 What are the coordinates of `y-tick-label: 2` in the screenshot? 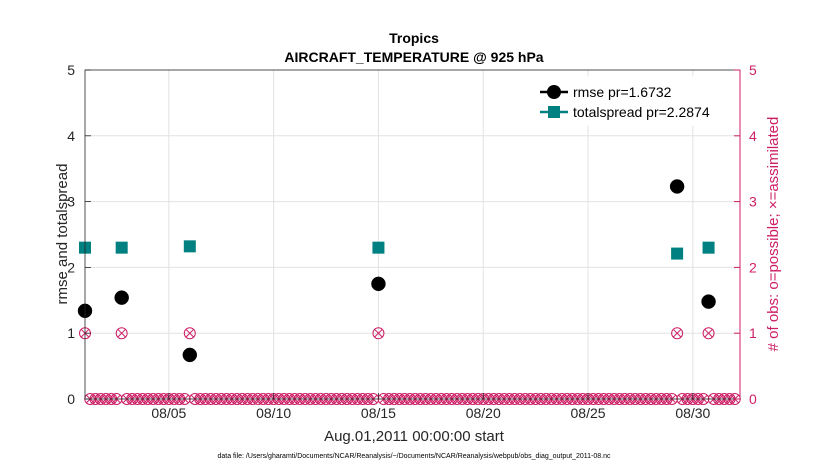 It's located at (71, 267).